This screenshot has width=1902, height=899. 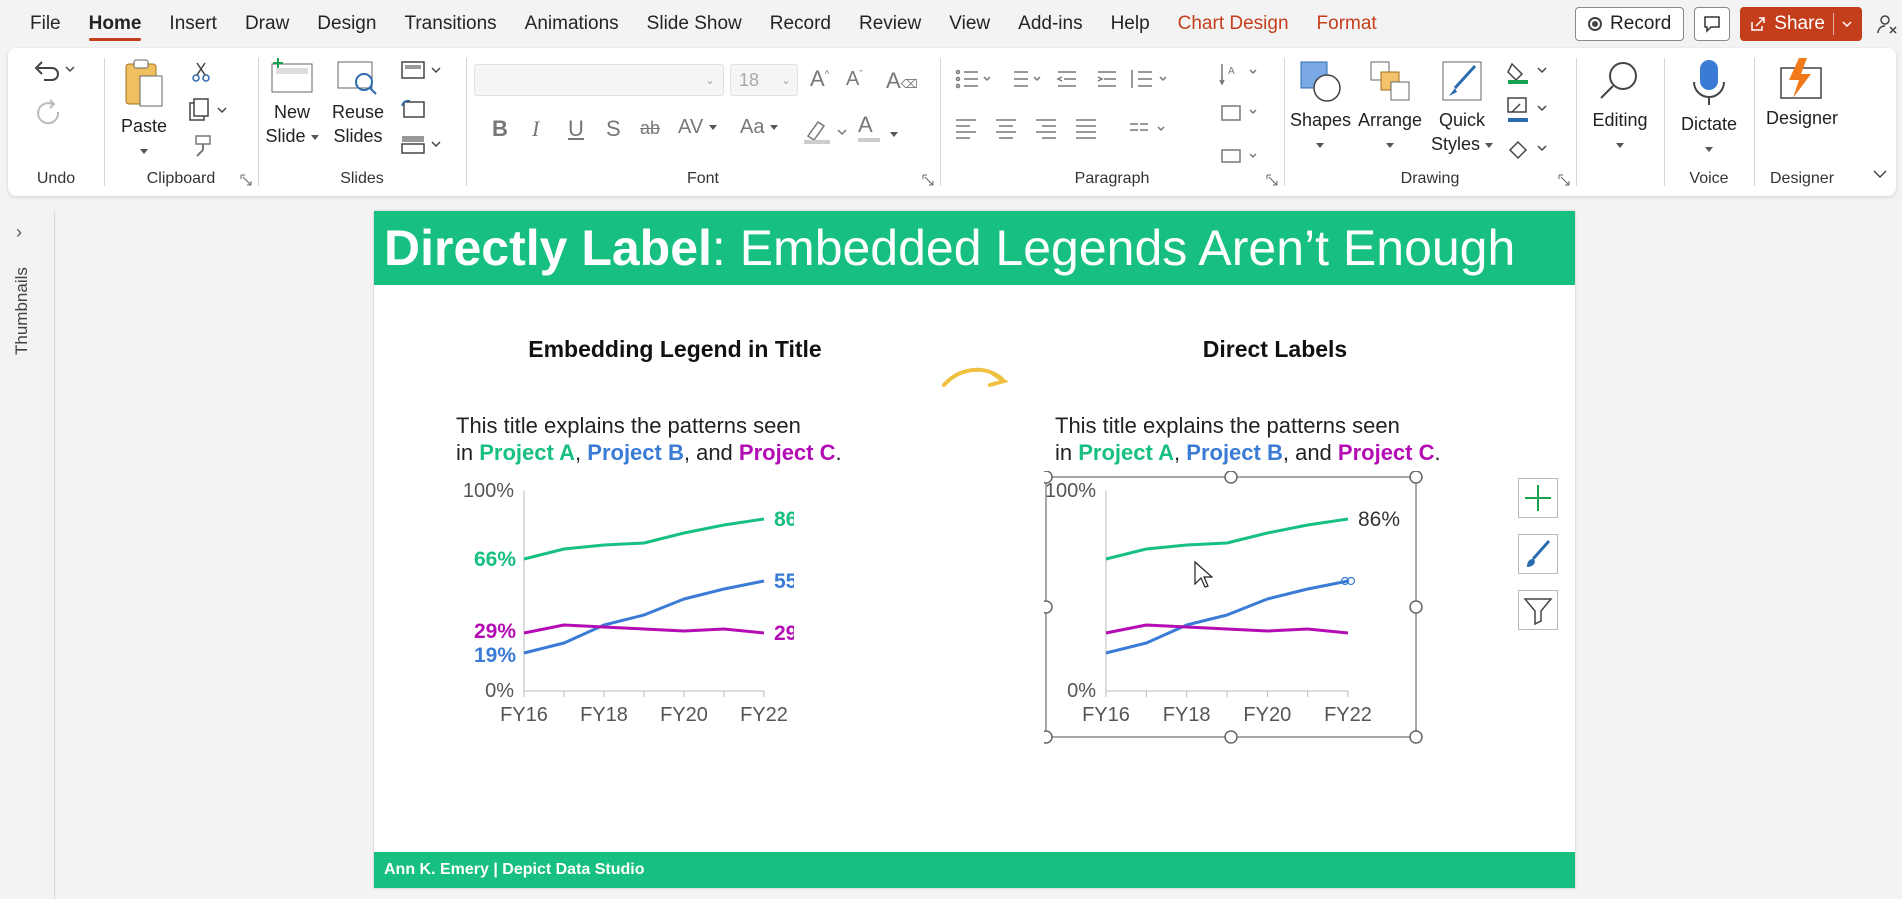 What do you see at coordinates (675, 349) in the screenshot?
I see `left-panel-title: Embedding Legend in Title` at bounding box center [675, 349].